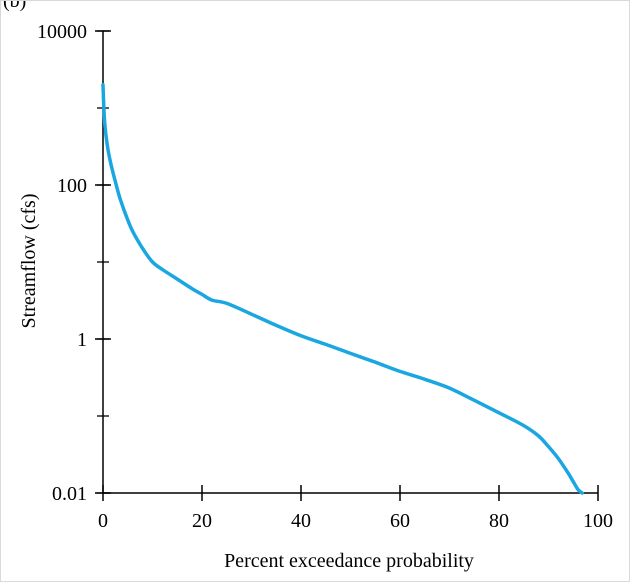 The image size is (630, 582). Describe the element at coordinates (202, 521) in the screenshot. I see `x-tick-label: 20` at that location.